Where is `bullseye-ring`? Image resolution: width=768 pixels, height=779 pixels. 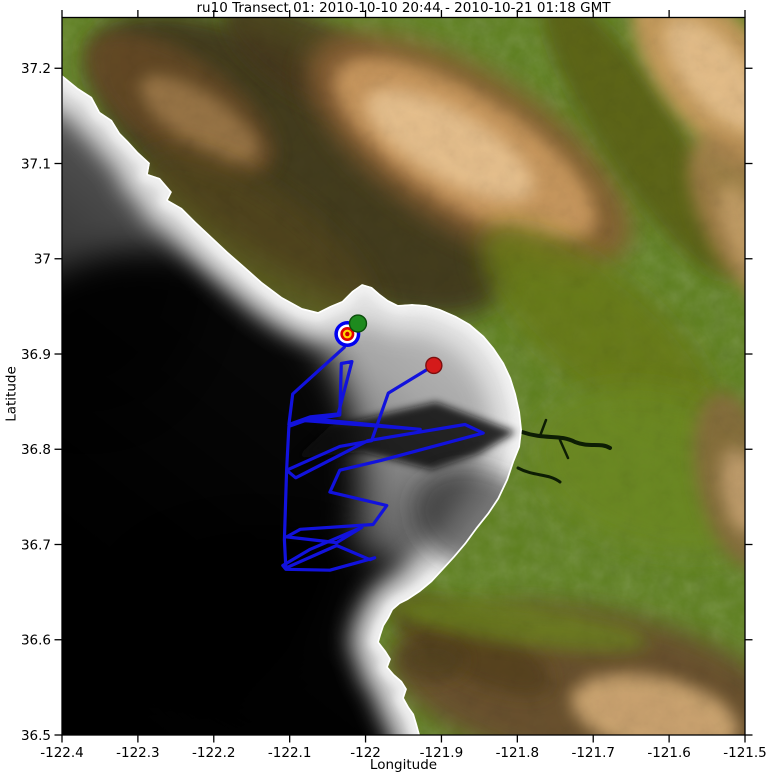 bullseye-ring is located at coordinates (347, 334).